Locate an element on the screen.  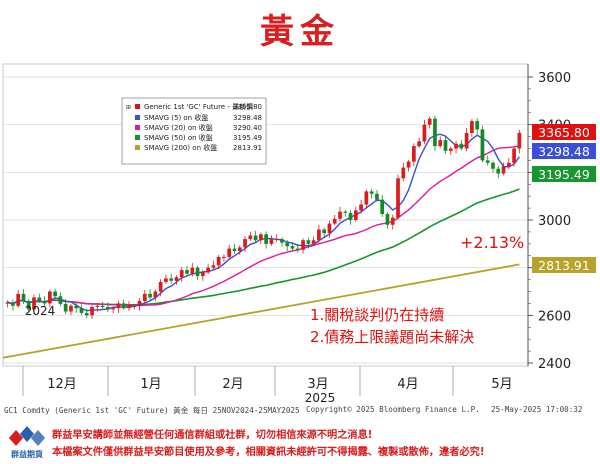
copyright-text: Copyright© 2025 Bloomberg Finance L.P. is located at coordinates (393, 409).